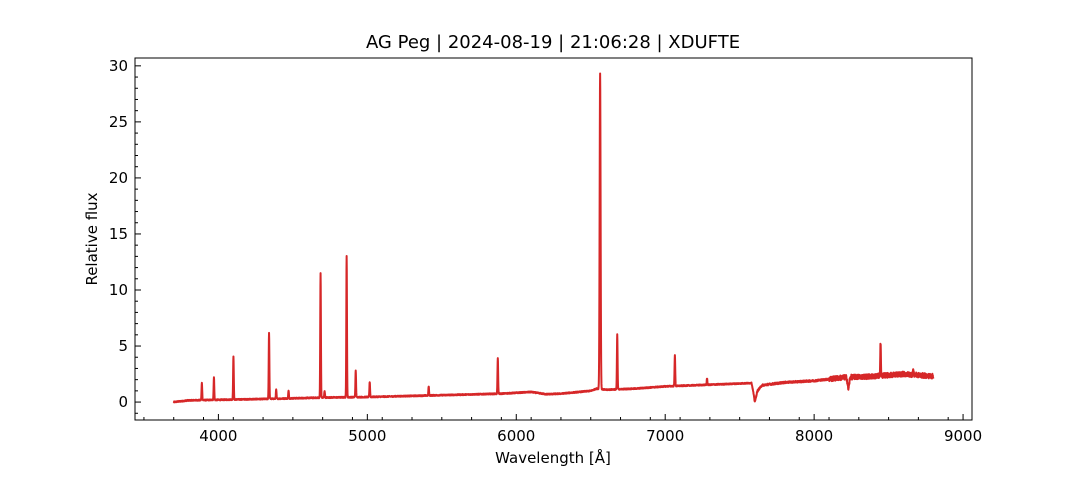 This screenshot has width=1080, height=480. Describe the element at coordinates (92, 238) in the screenshot. I see `y-axis-label: Relative flux` at that location.